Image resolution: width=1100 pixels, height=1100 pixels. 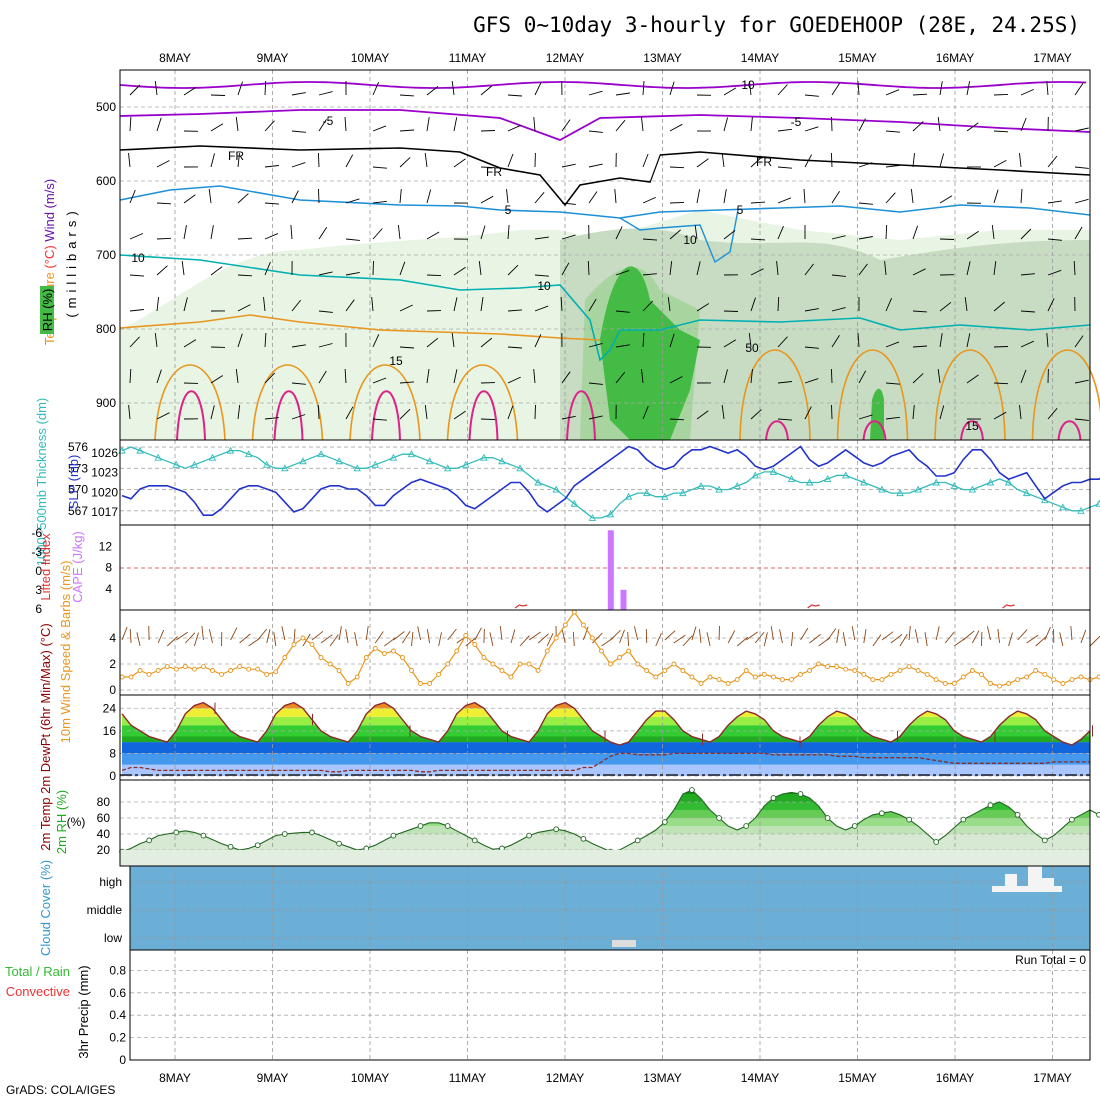 I want to click on cloud-tick-middle: middle, so click(x=105, y=910).